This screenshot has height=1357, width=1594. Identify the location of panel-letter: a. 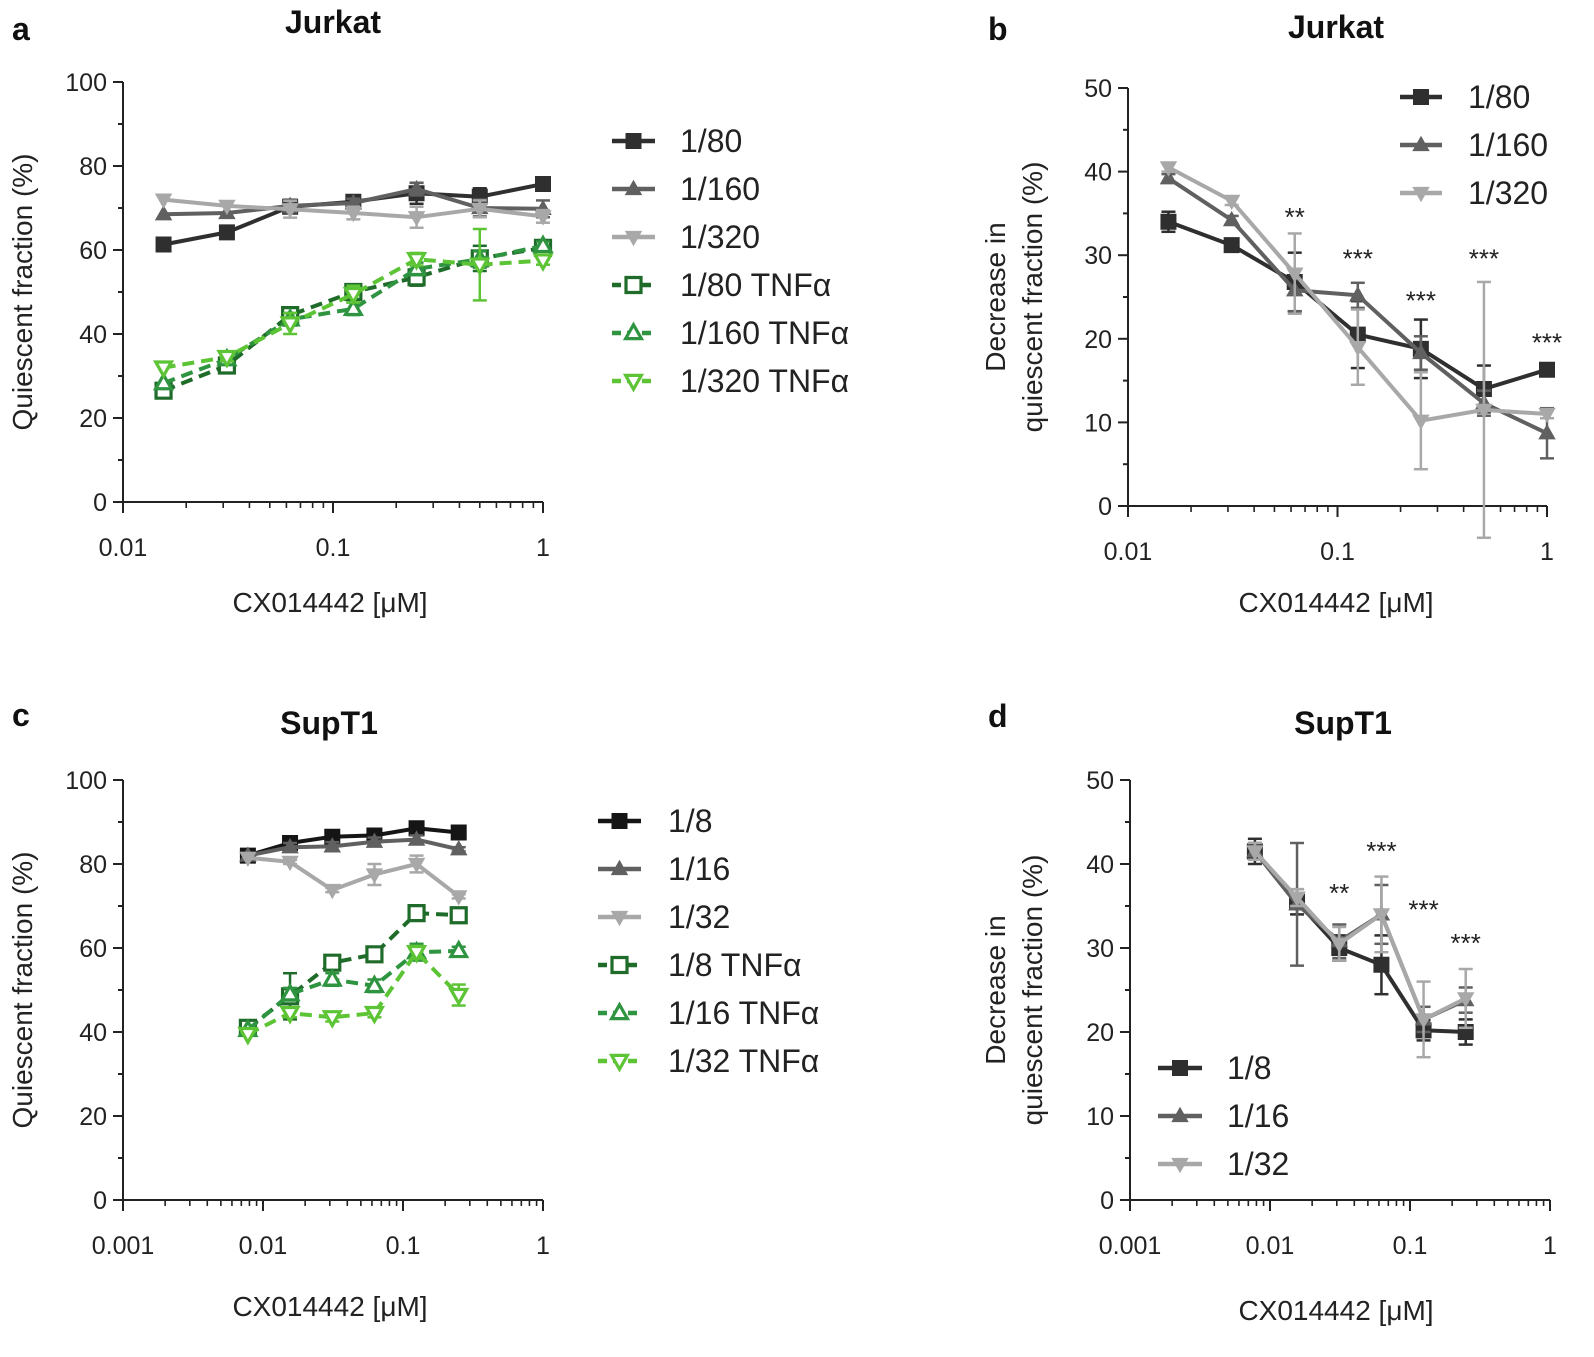
(21, 29).